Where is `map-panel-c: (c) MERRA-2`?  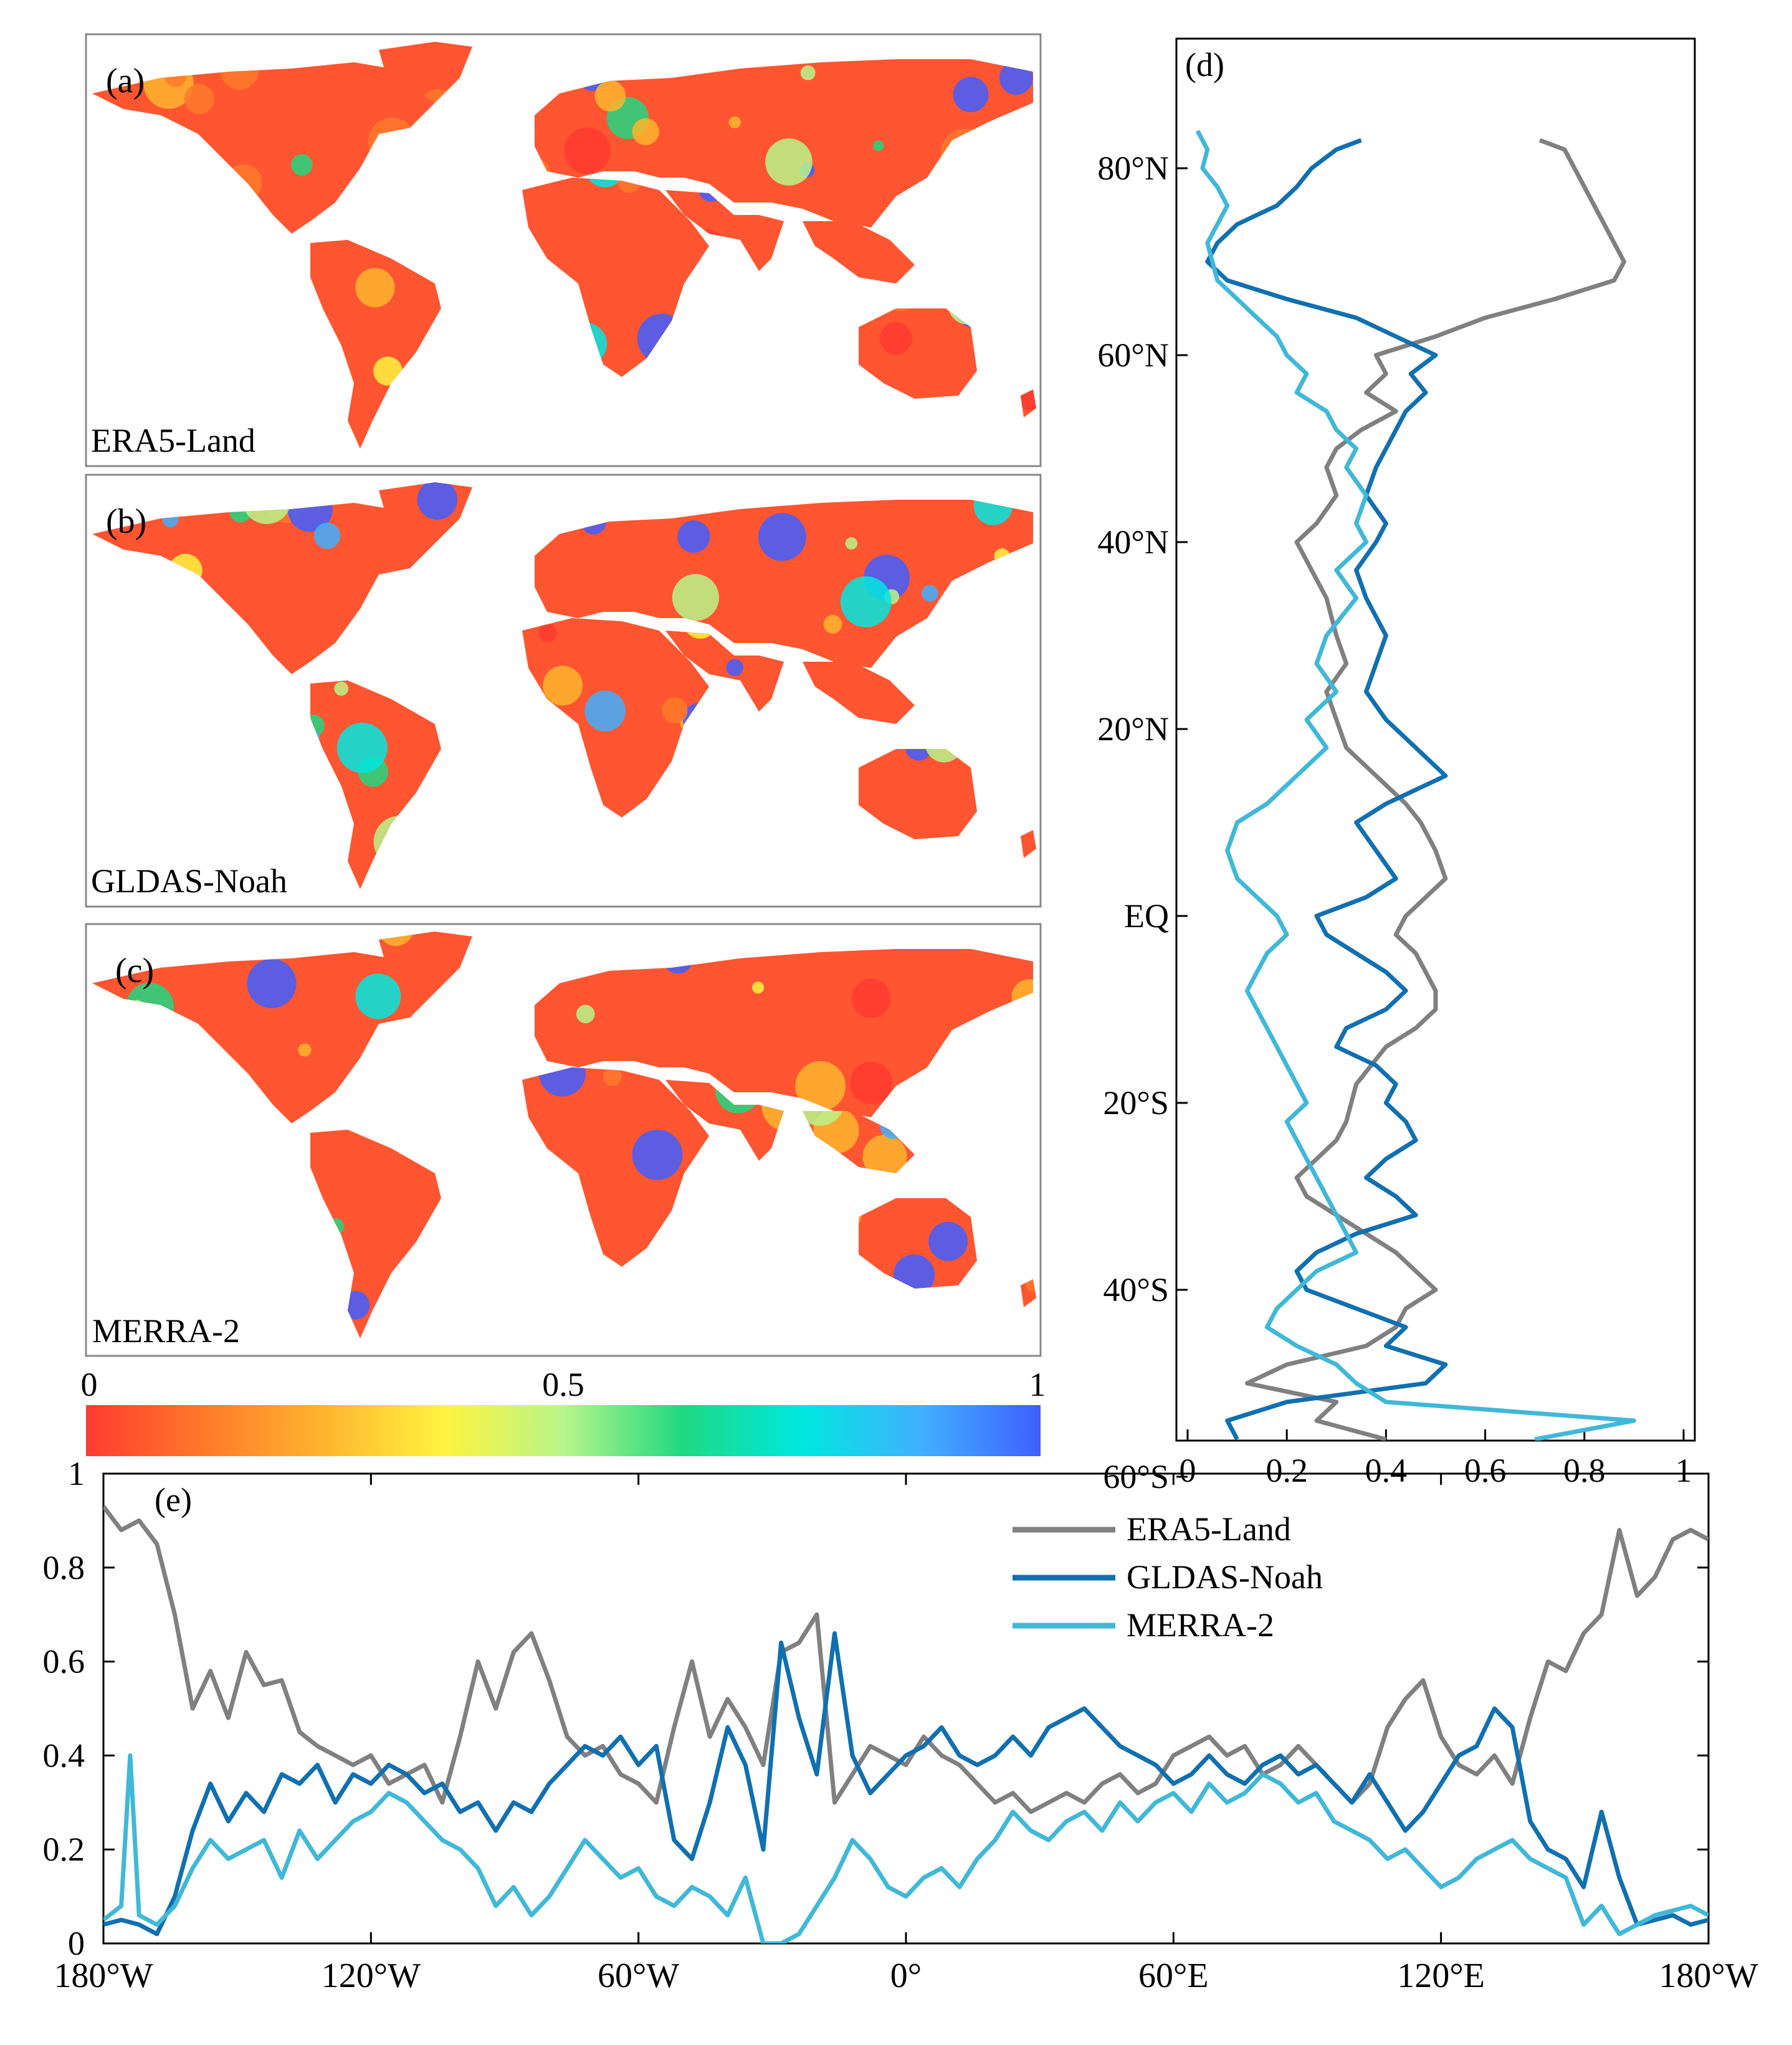
map-panel-c: (c) MERRA-2 is located at coordinates (563, 1140).